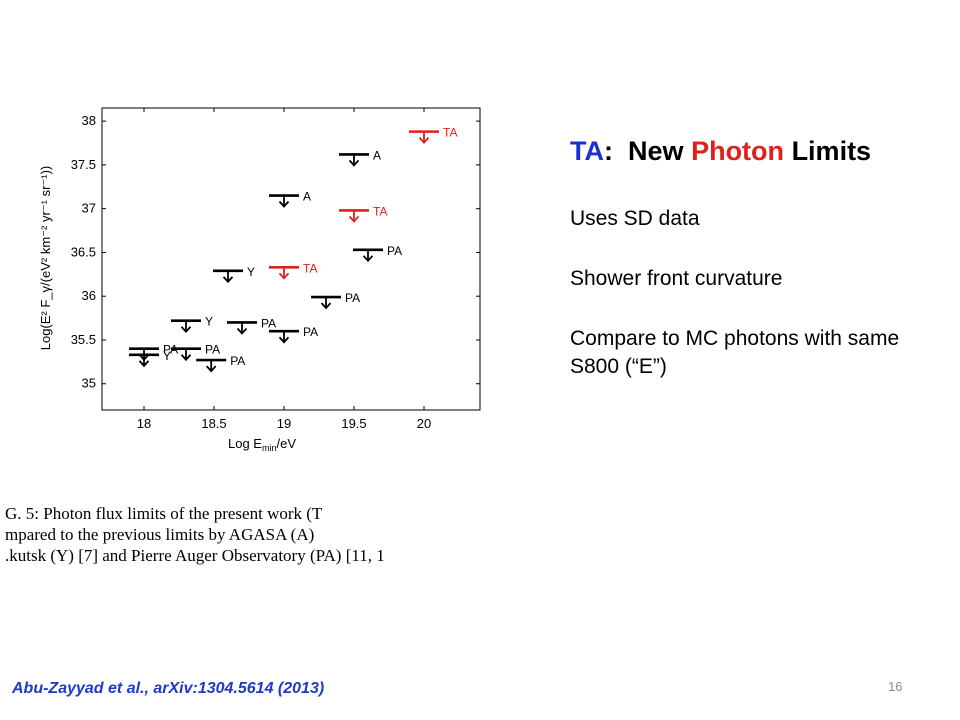  Describe the element at coordinates (83, 164) in the screenshot. I see `y-tick-label: 37.5` at that location.